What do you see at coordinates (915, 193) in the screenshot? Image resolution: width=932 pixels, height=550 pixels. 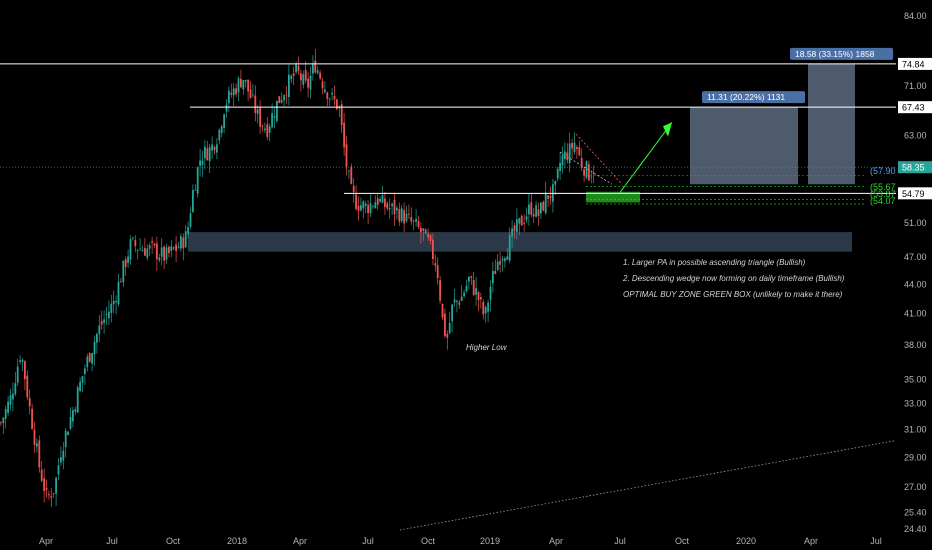 I see `level-badge` at bounding box center [915, 193].